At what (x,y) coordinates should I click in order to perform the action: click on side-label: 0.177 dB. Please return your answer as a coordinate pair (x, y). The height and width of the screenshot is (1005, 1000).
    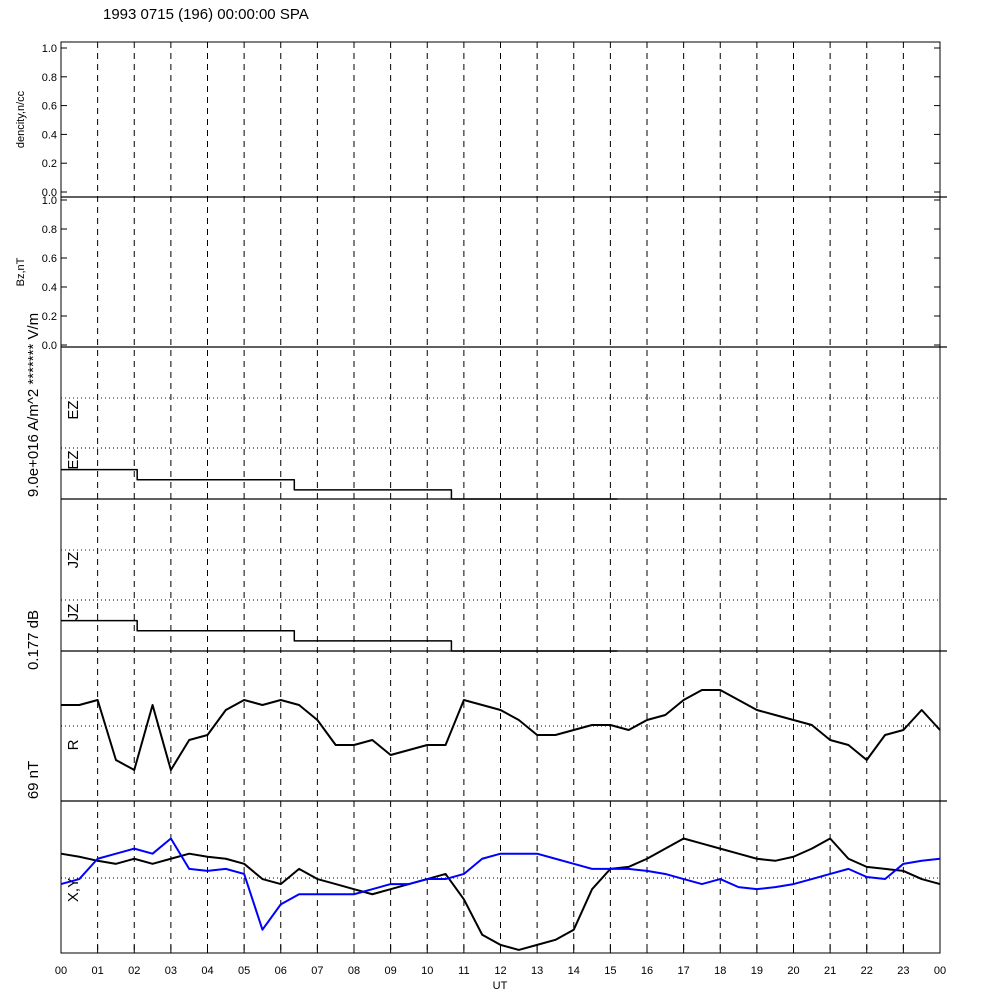
    Looking at the image, I should click on (33, 640).